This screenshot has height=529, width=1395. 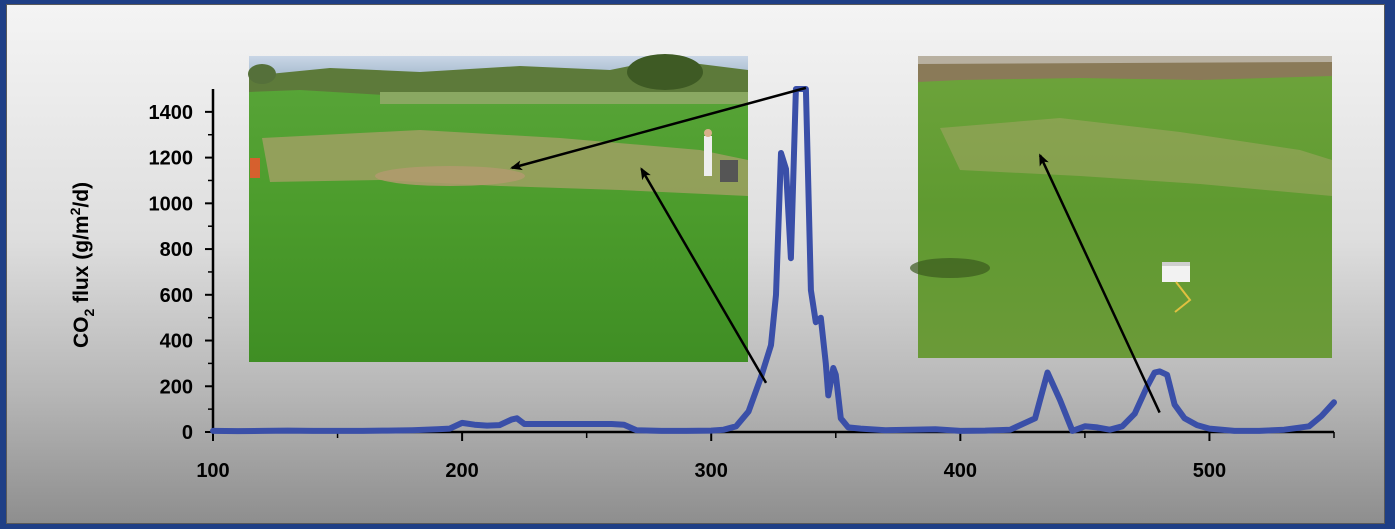 What do you see at coordinates (89, 313) in the screenshot?
I see `y-axis-title-part-1: 2` at bounding box center [89, 313].